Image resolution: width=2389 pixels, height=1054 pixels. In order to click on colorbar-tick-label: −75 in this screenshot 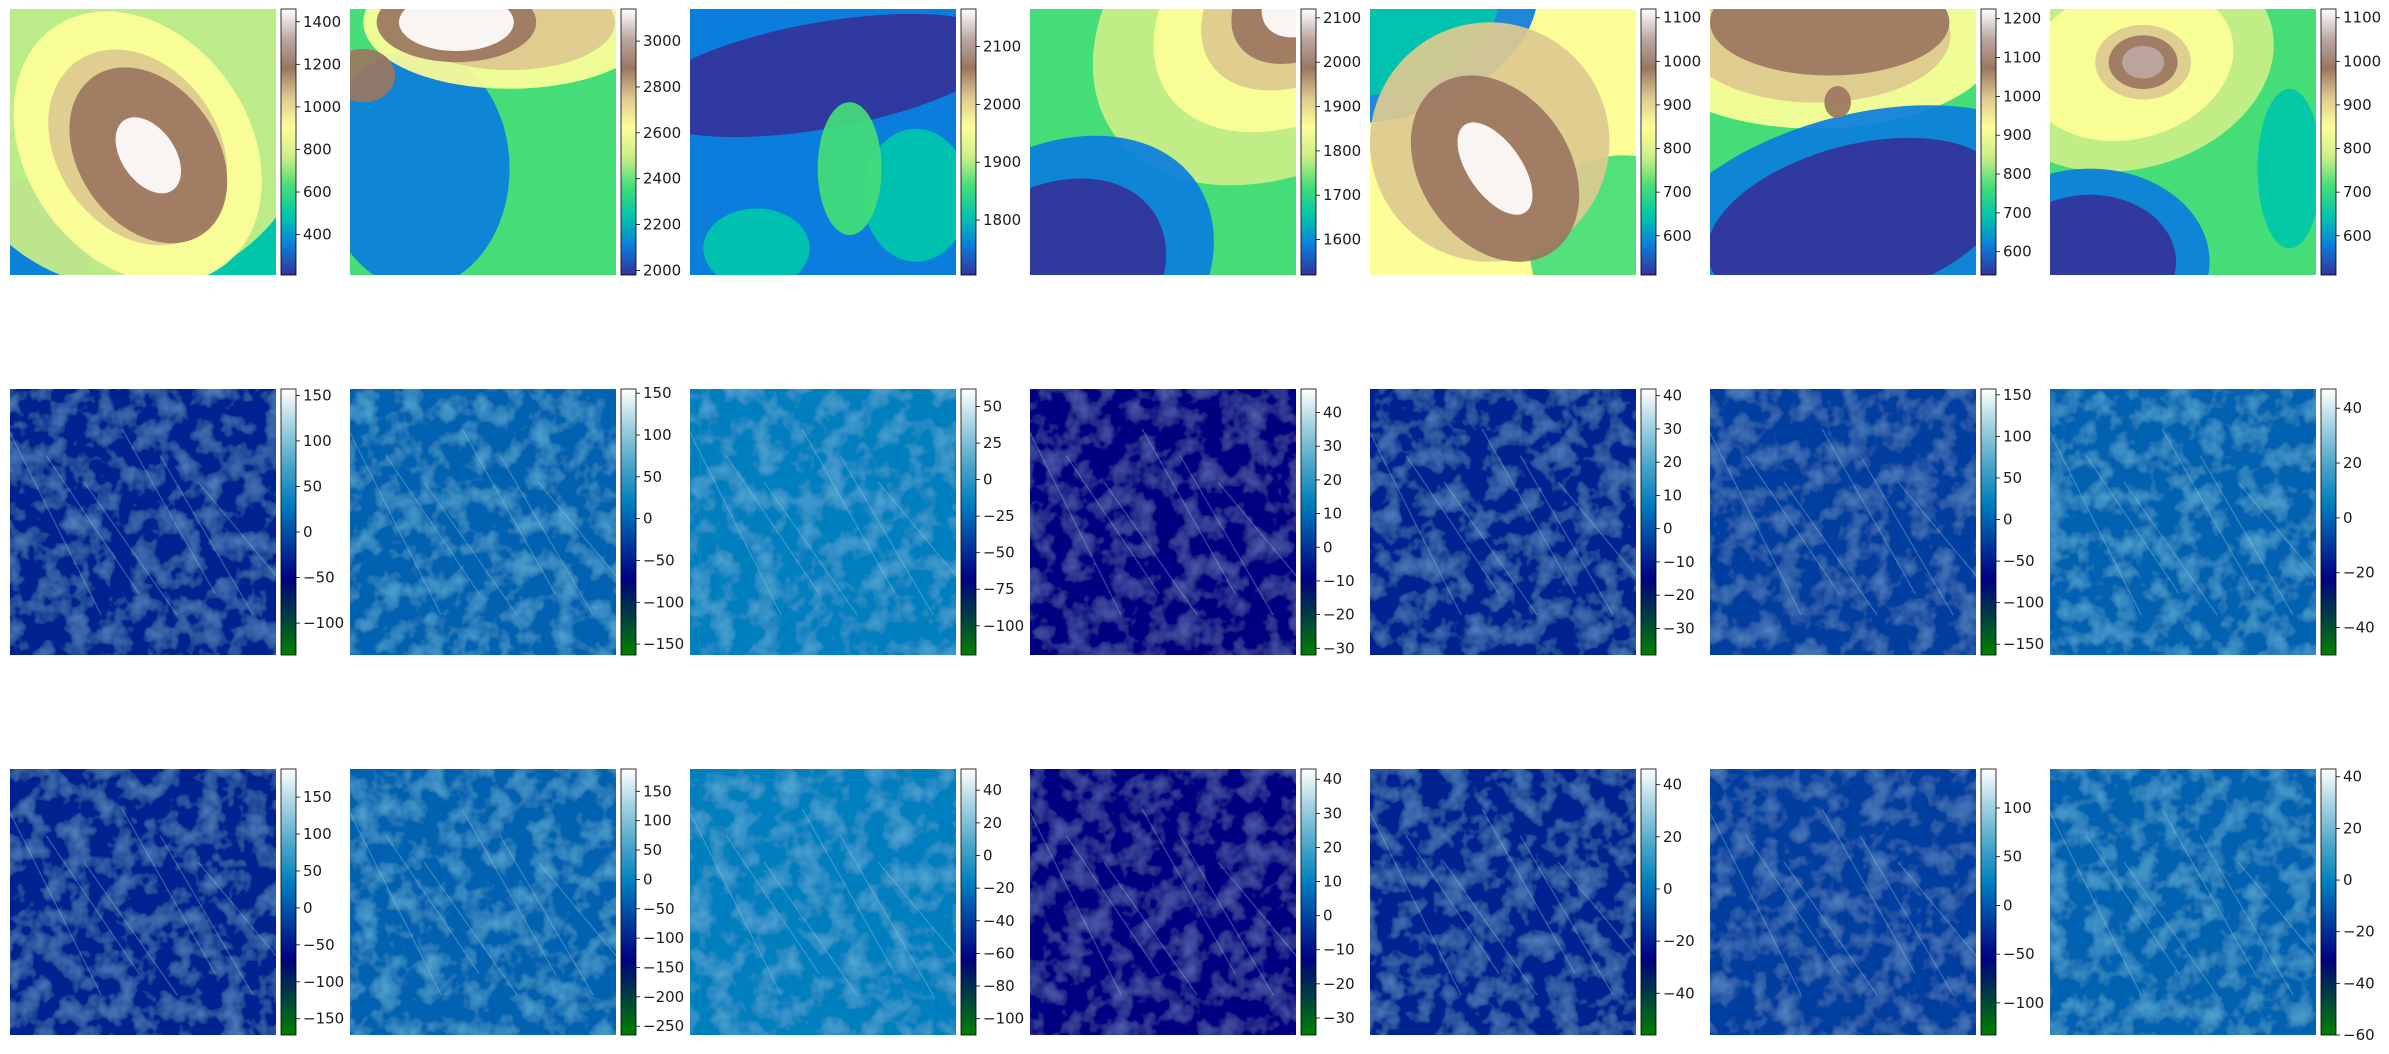, I will do `click(999, 589)`.